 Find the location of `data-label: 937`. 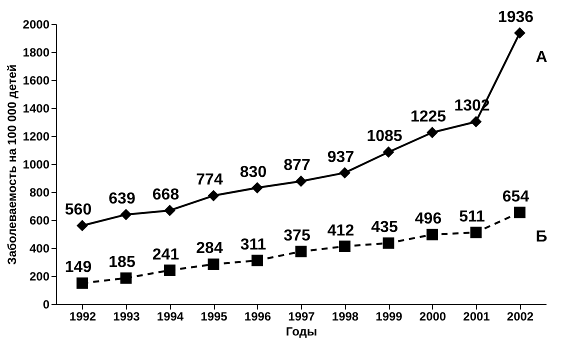

data-label: 937 is located at coordinates (340, 157).